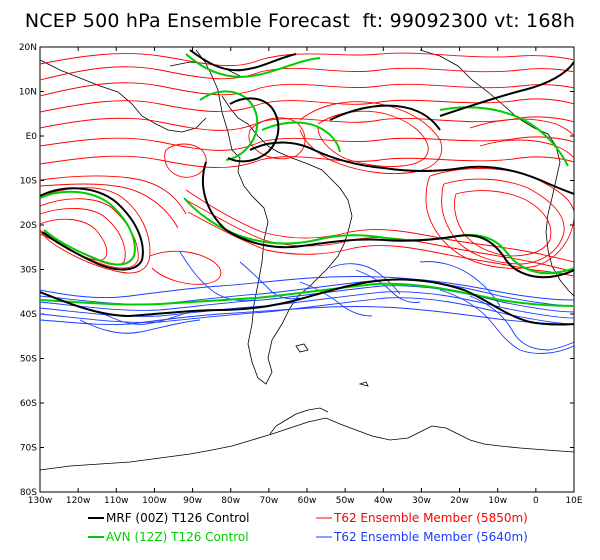 Image resolution: width=600 pixels, height=560 pixels. Describe the element at coordinates (154, 501) in the screenshot. I see `longitude-label: 100w` at that location.